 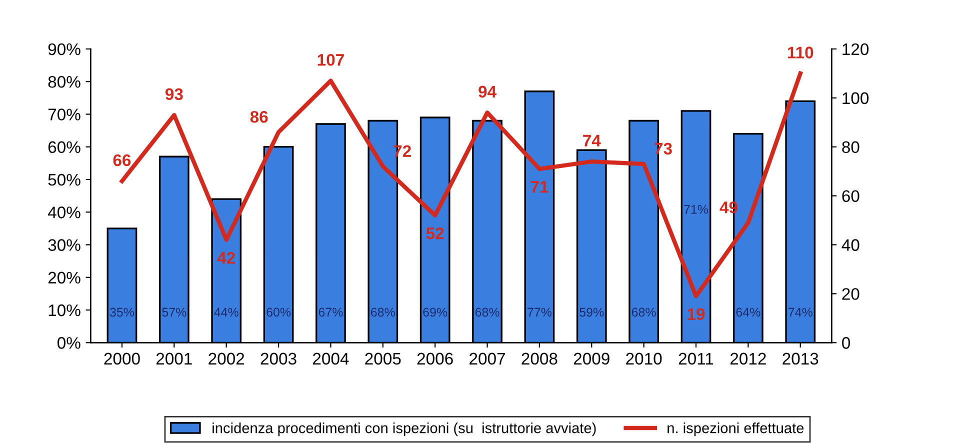 What do you see at coordinates (748, 312) in the screenshot?
I see `data-label: 64%` at bounding box center [748, 312].